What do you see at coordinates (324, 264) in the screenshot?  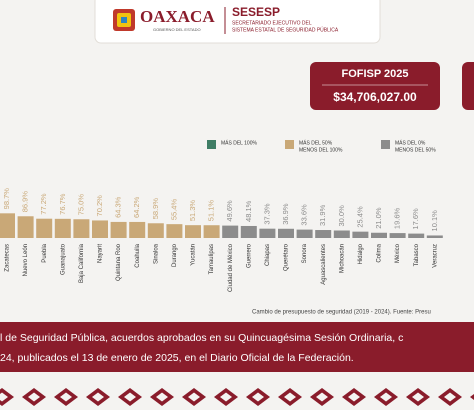 I see `category-label: Aguascalientes` at bounding box center [324, 264].